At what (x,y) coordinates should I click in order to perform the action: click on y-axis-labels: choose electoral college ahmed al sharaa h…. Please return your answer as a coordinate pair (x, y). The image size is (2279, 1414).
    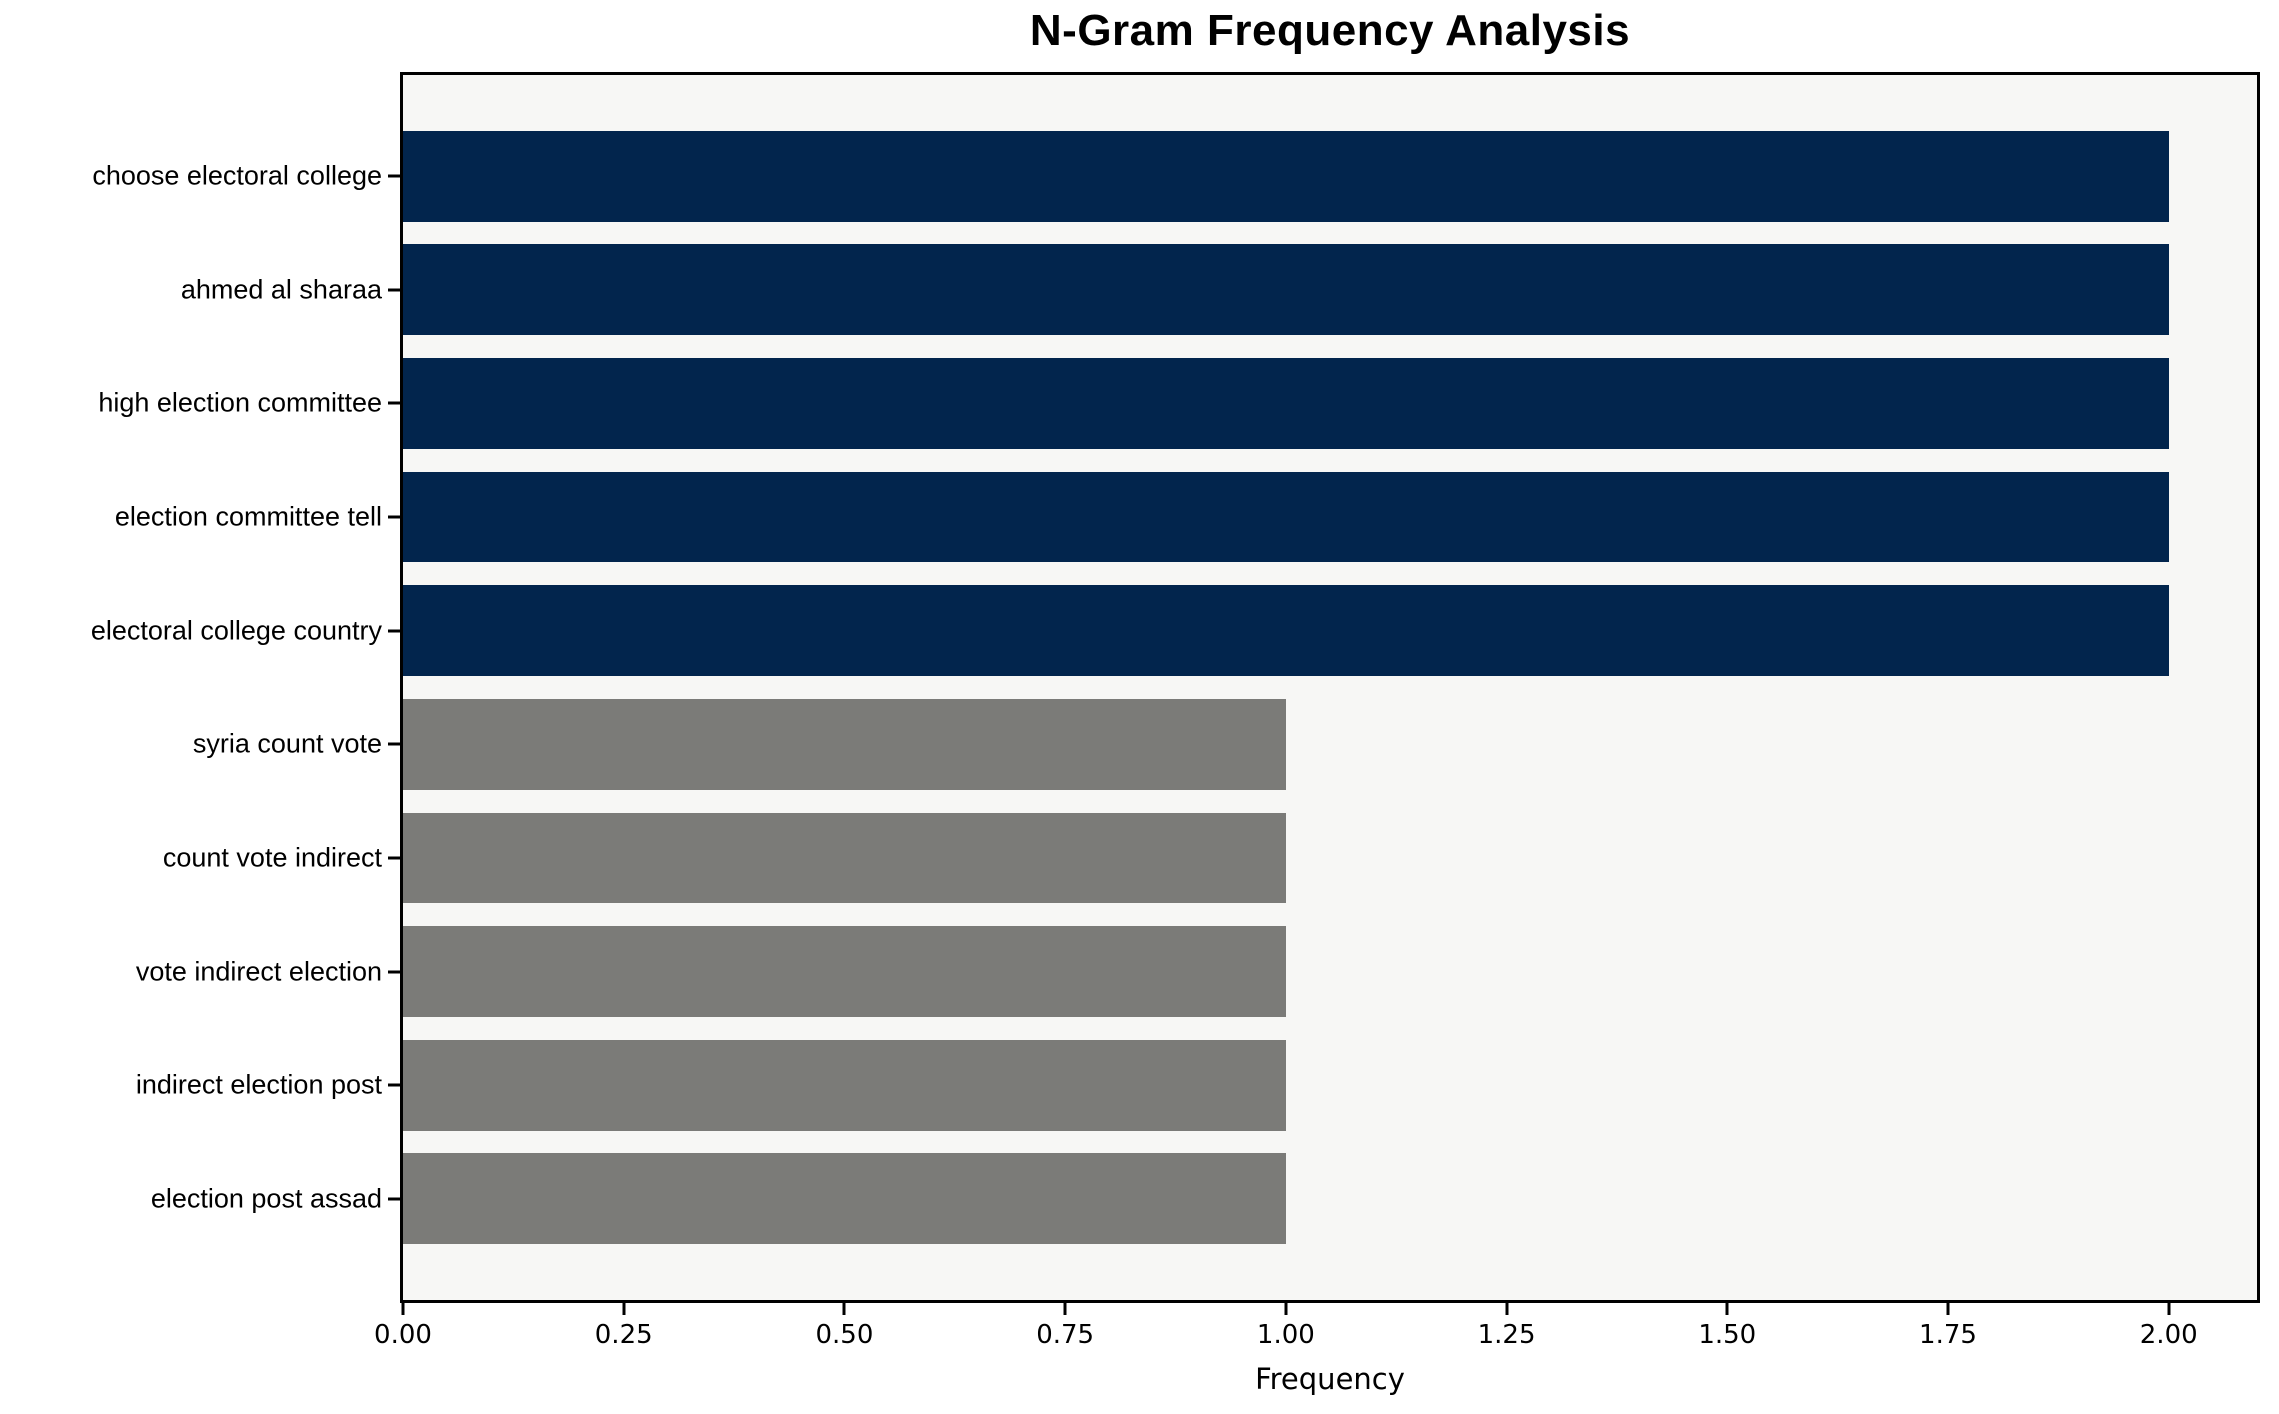
    Looking at the image, I should click on (191, 687).